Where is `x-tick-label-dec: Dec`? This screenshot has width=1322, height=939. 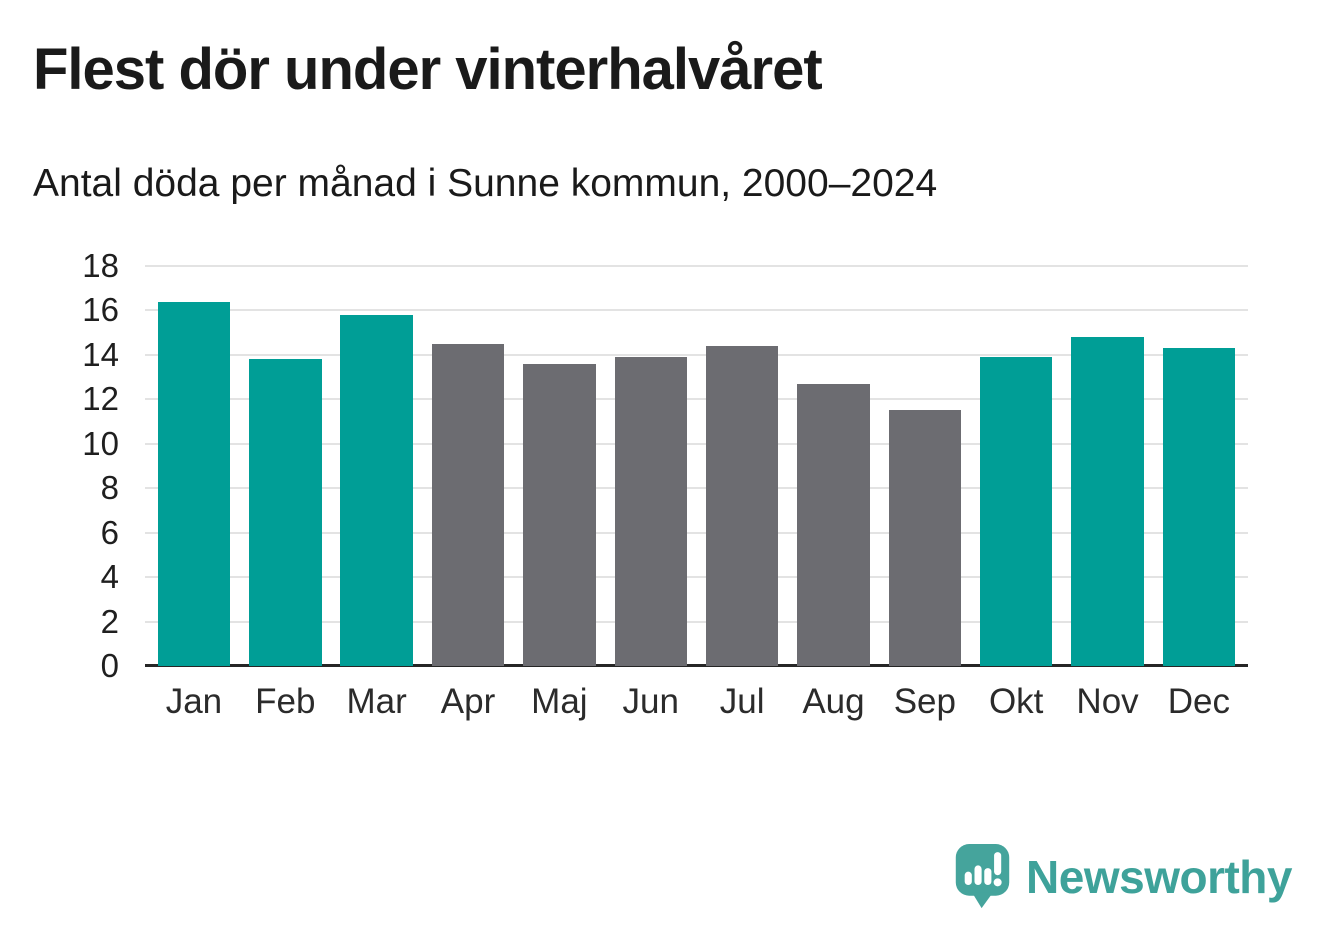 x-tick-label-dec: Dec is located at coordinates (1199, 701).